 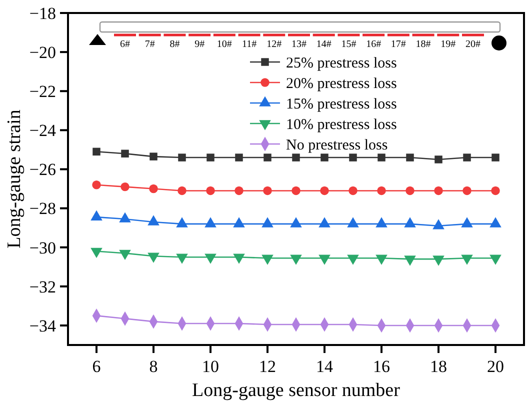 What do you see at coordinates (175, 44) in the screenshot?
I see `annotation: 8#` at bounding box center [175, 44].